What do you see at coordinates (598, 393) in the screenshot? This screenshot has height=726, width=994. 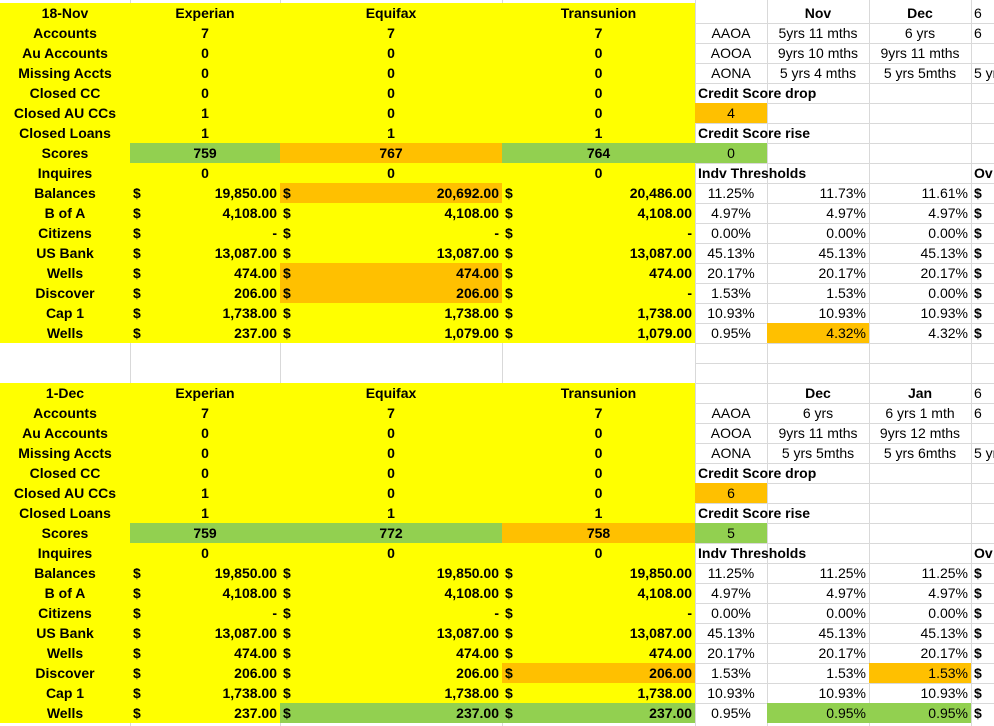 I see `bureau-header: Transunion` at bounding box center [598, 393].